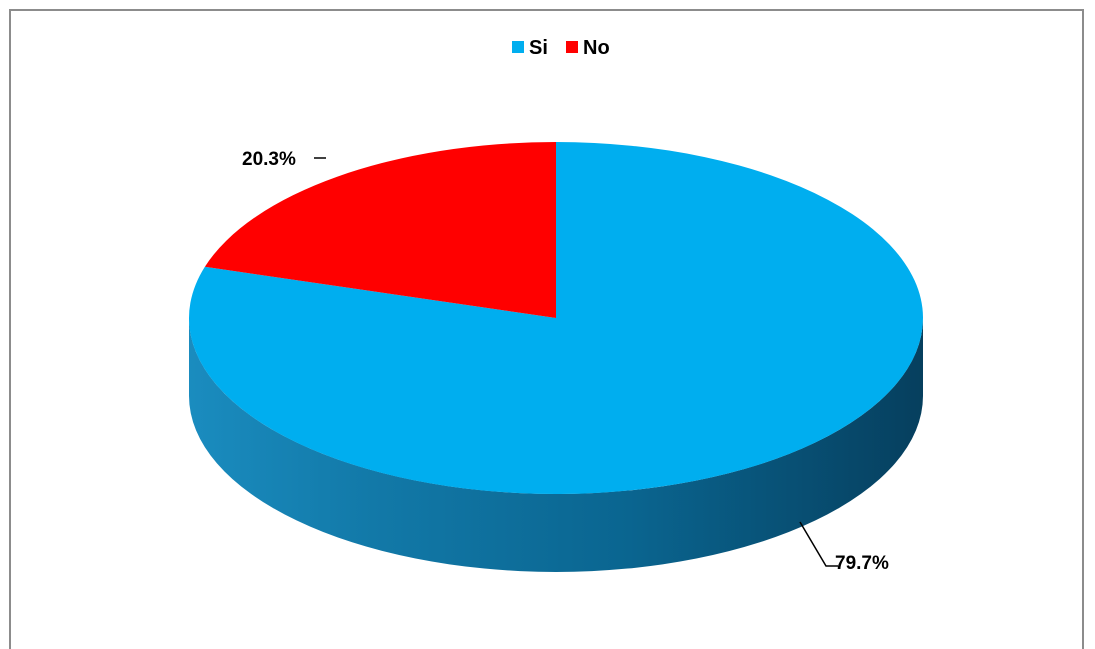  What do you see at coordinates (596, 48) in the screenshot?
I see `legend-label-no: No` at bounding box center [596, 48].